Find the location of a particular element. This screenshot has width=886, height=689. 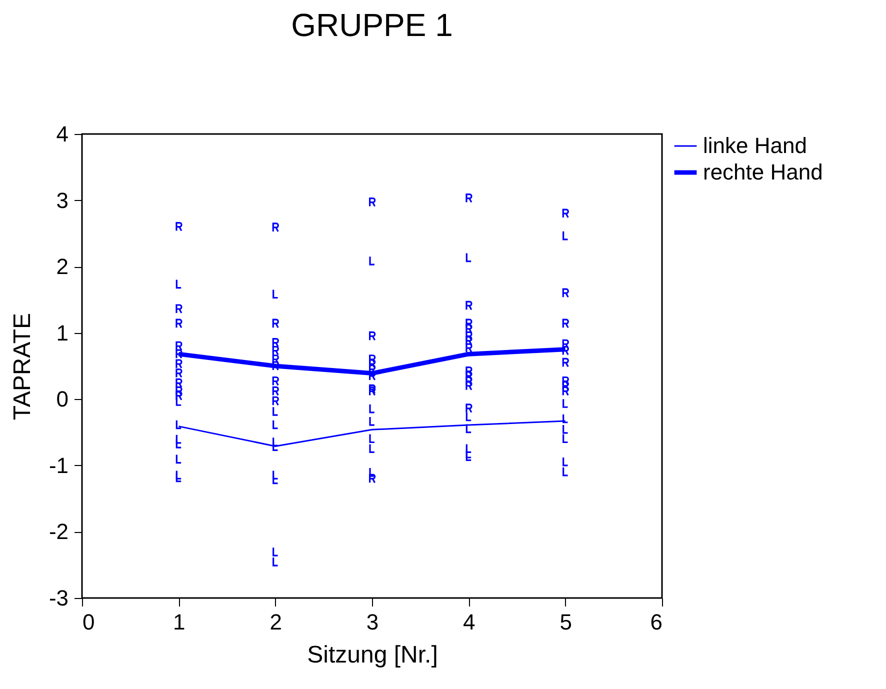

x-tick-label: 4 is located at coordinates (469, 622).